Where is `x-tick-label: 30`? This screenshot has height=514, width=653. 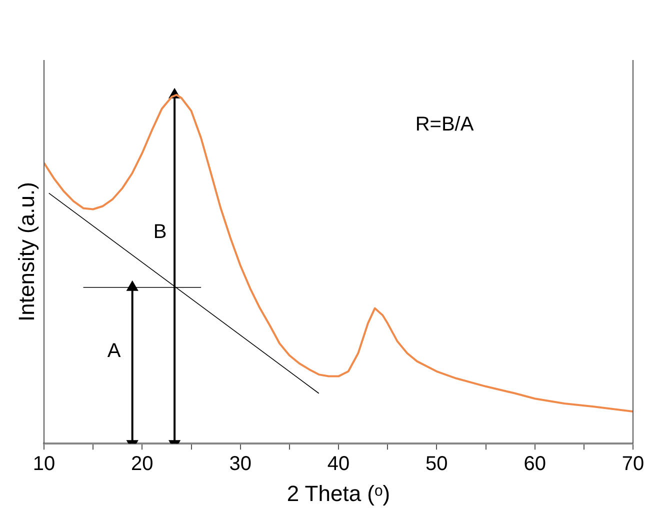 x-tick-label: 30 is located at coordinates (240, 464).